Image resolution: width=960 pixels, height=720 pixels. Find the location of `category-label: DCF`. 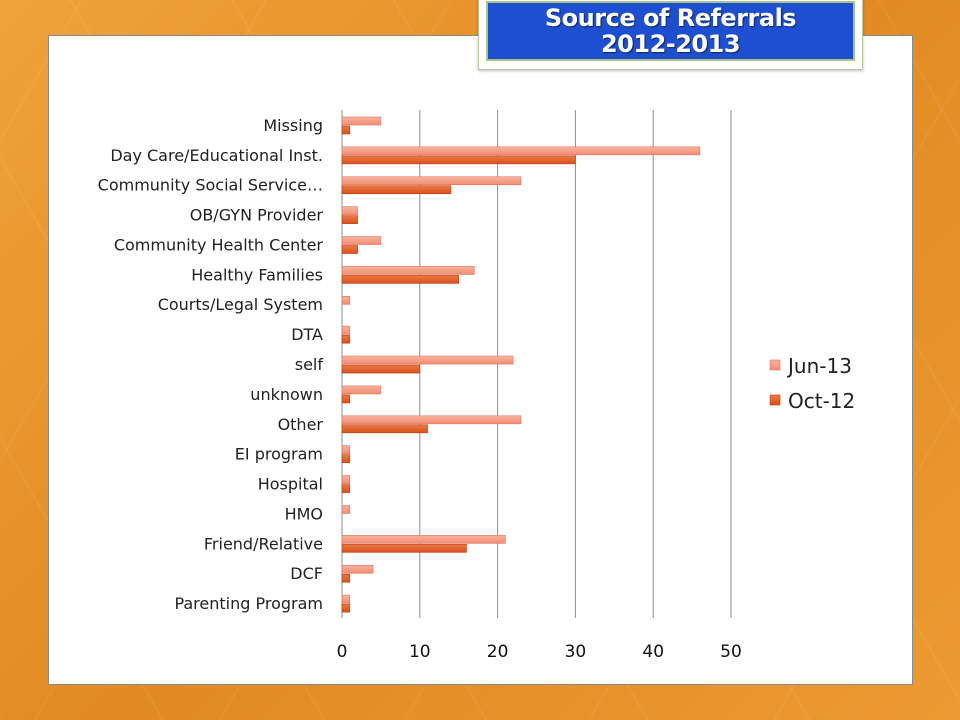

category-label: DCF is located at coordinates (306, 573).